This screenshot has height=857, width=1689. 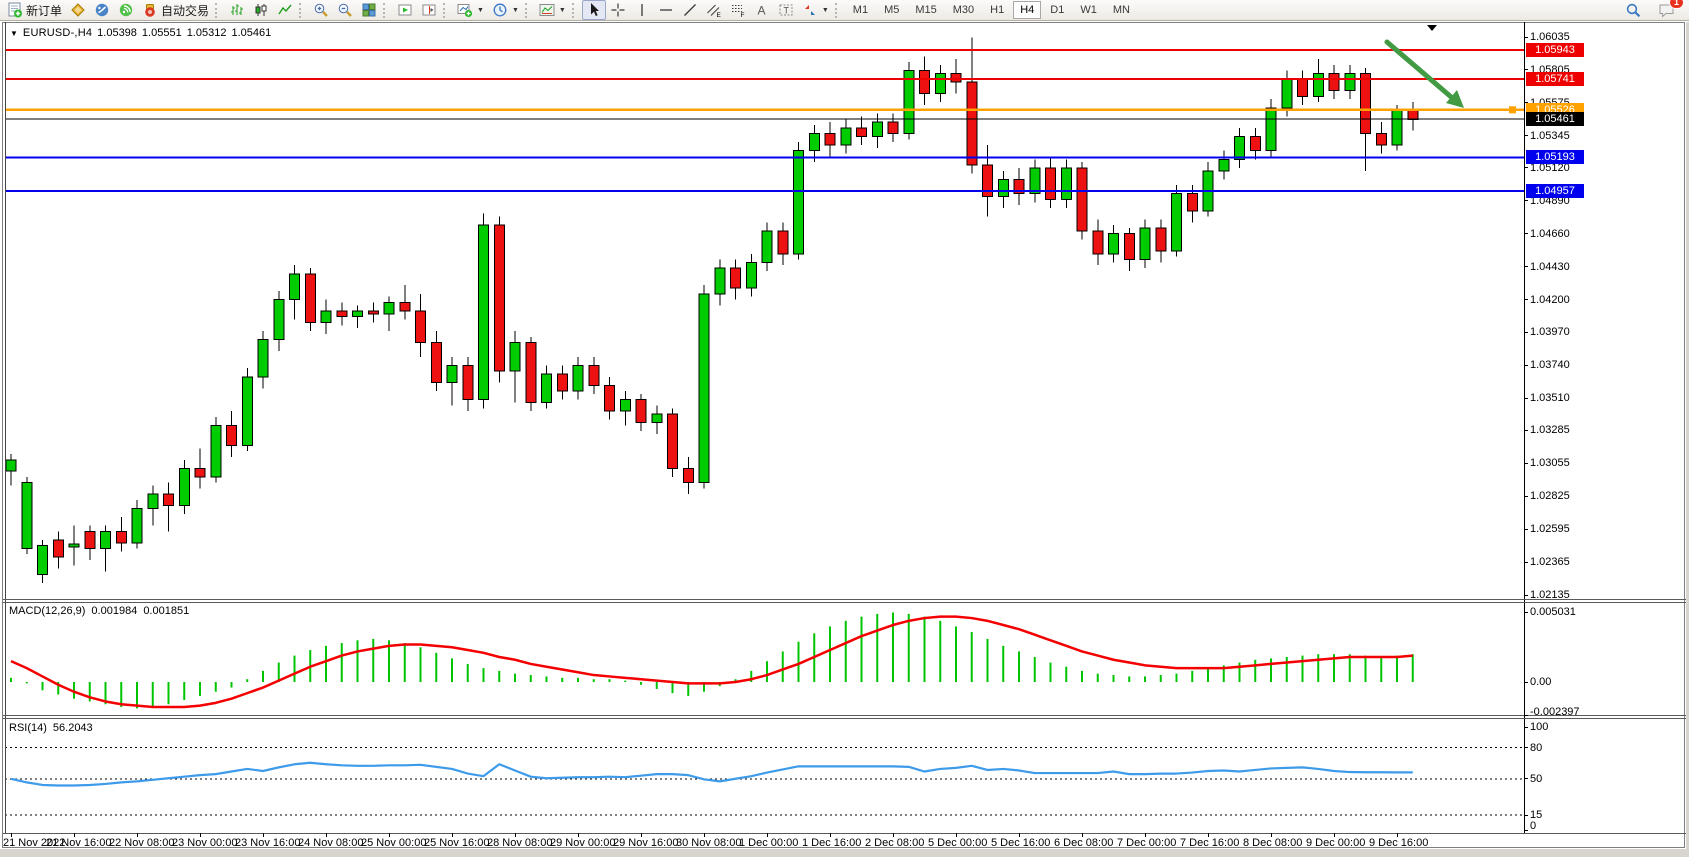 I want to click on new-order-button: 新订单, so click(x=34, y=10).